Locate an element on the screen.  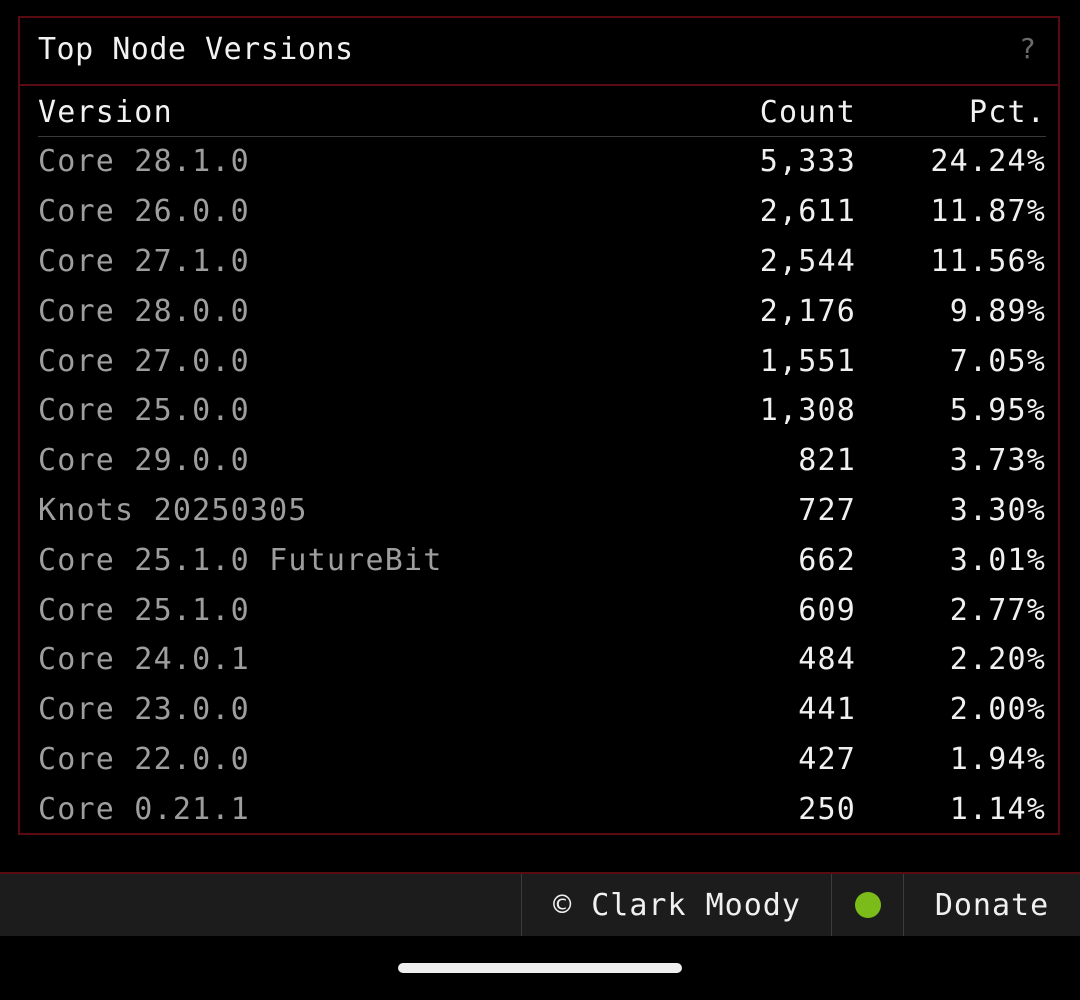
pct-cell: 1.14% is located at coordinates (997, 809).